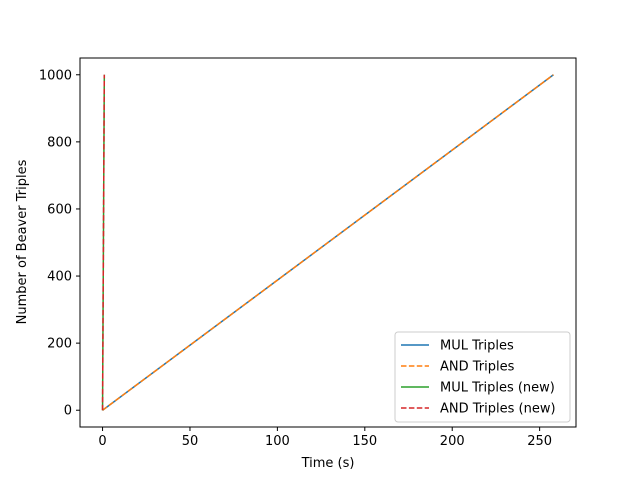 This screenshot has height=480, width=640. I want to click on y-tick-label: 600, so click(59, 209).